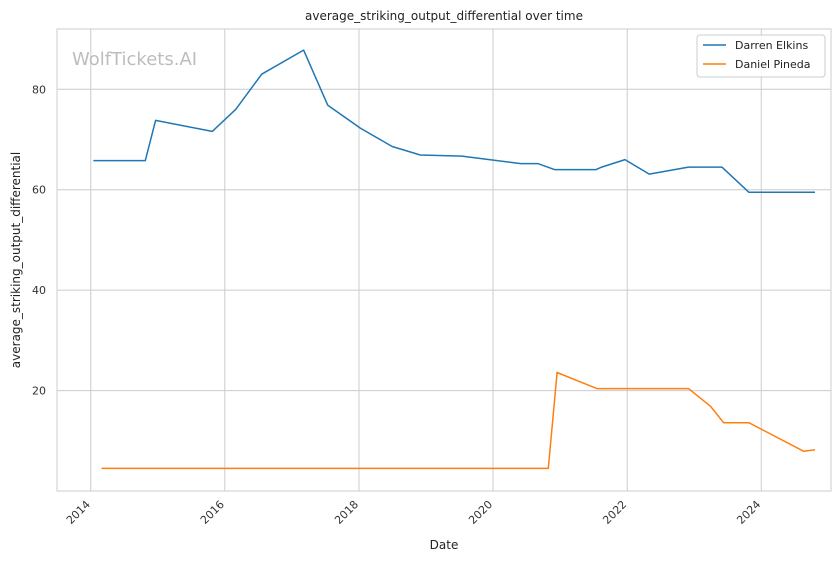  Describe the element at coordinates (772, 64) in the screenshot. I see `legend-label-daniel-pineda: Daniel Pineda` at that location.